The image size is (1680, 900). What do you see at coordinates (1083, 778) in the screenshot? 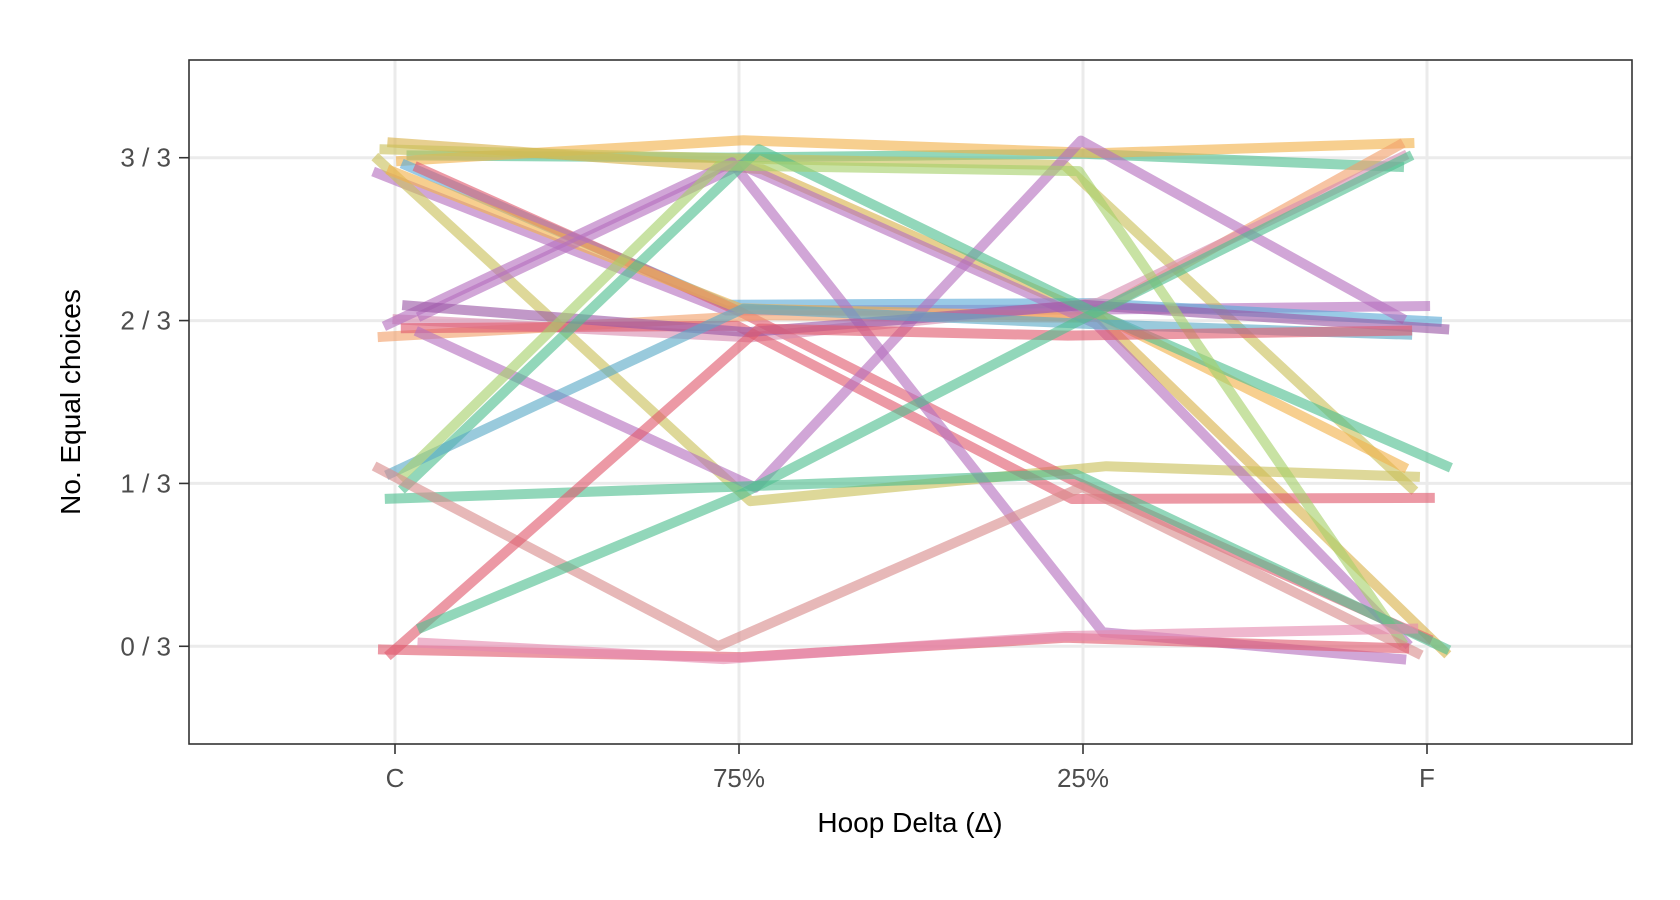
I see `x-tick-label: 25%` at bounding box center [1083, 778].